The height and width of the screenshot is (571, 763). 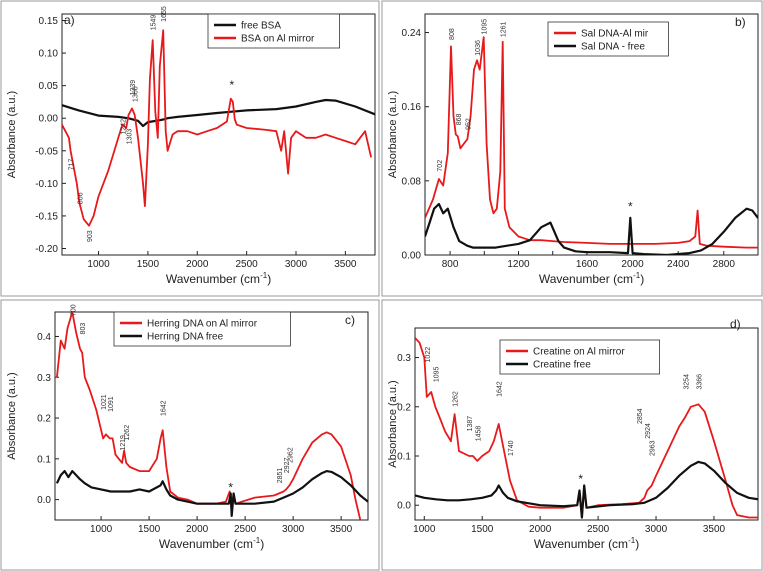 I want to click on peak-label: 717, so click(x=72, y=165).